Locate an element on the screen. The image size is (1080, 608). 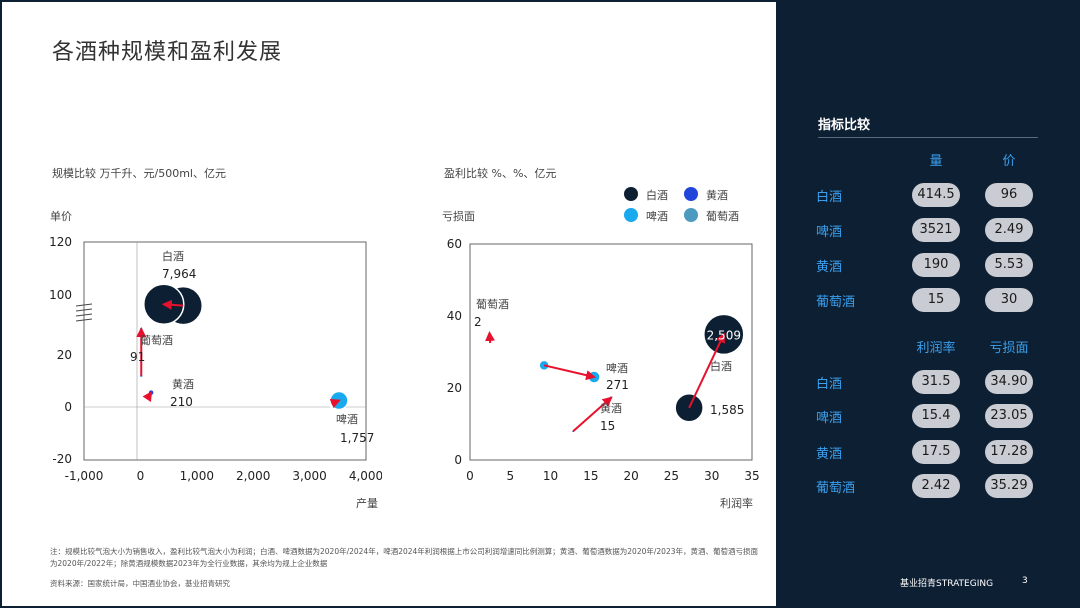
x-tick-label: 25 is located at coordinates (671, 476).